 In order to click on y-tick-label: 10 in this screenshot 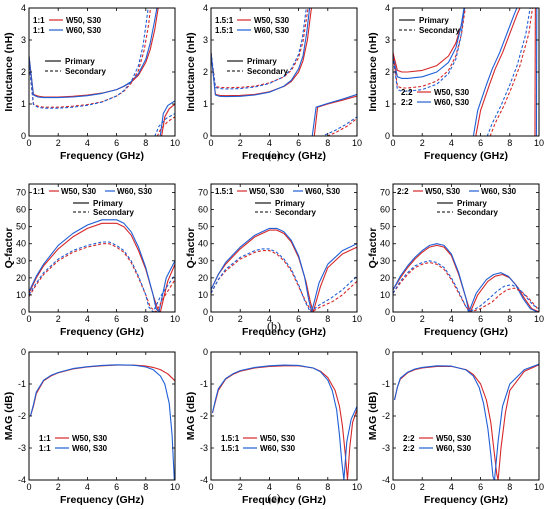, I will do `click(21, 295)`.